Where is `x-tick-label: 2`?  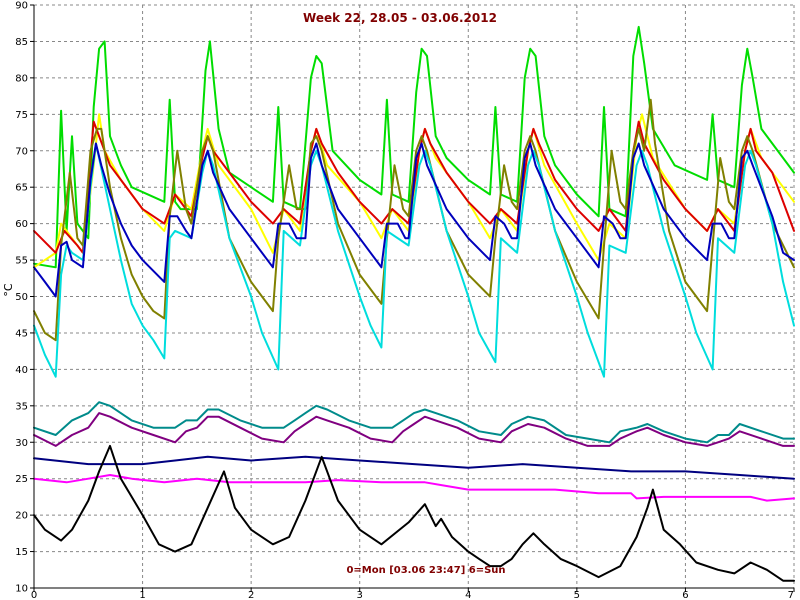
x-tick-label: 2 is located at coordinates (251, 595).